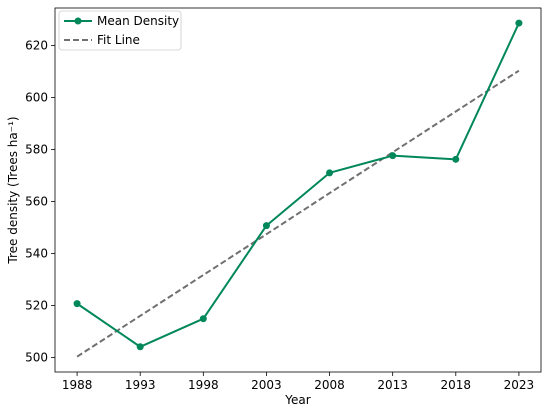  Describe the element at coordinates (456, 385) in the screenshot. I see `x-tick-label: 2018` at that location.